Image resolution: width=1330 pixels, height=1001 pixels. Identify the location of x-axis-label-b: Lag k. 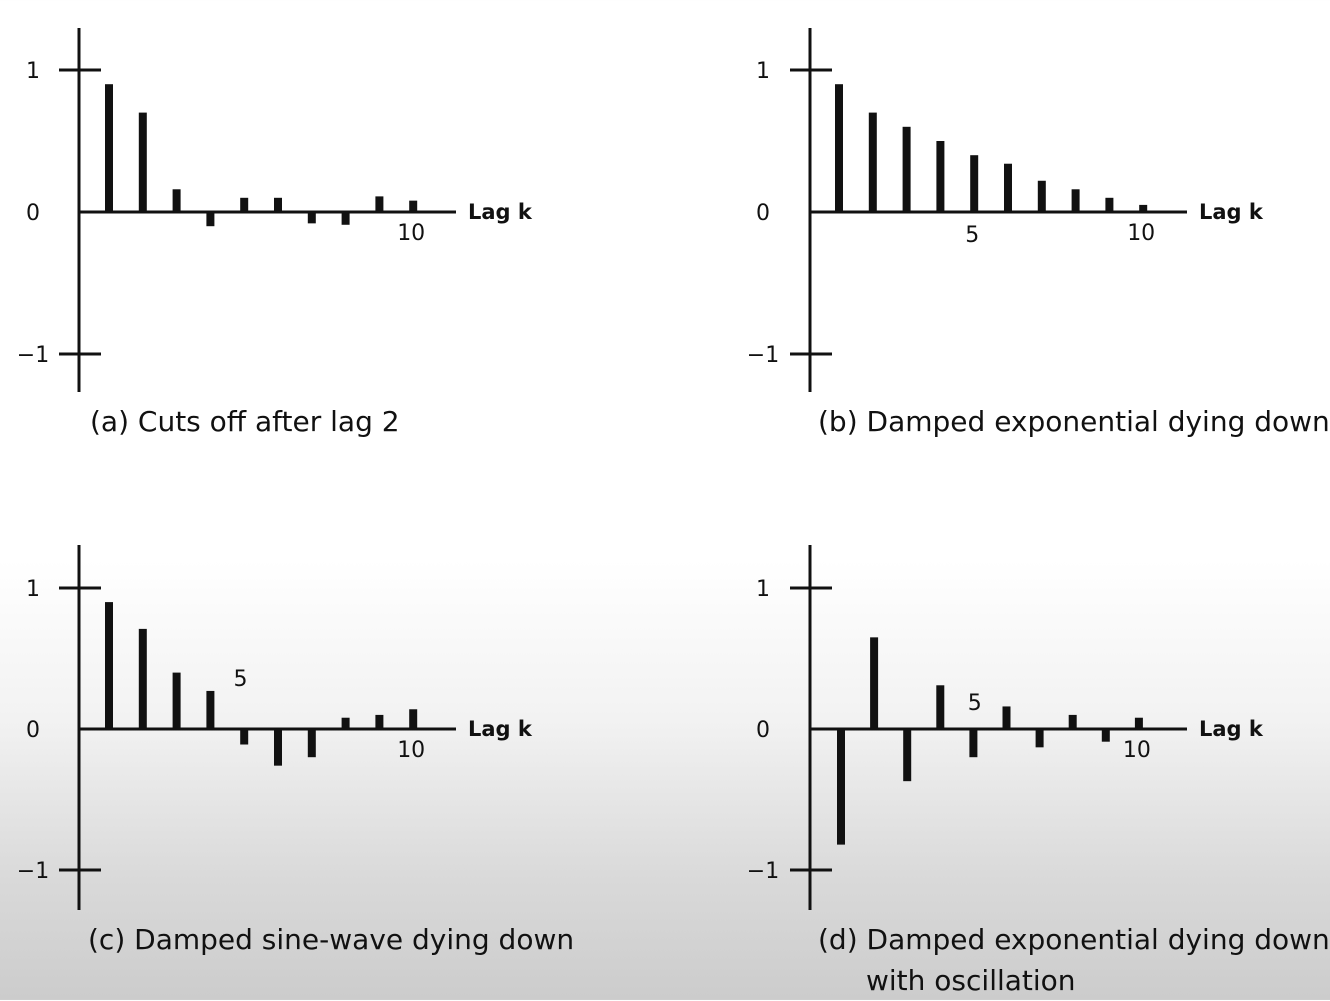
(1231, 212).